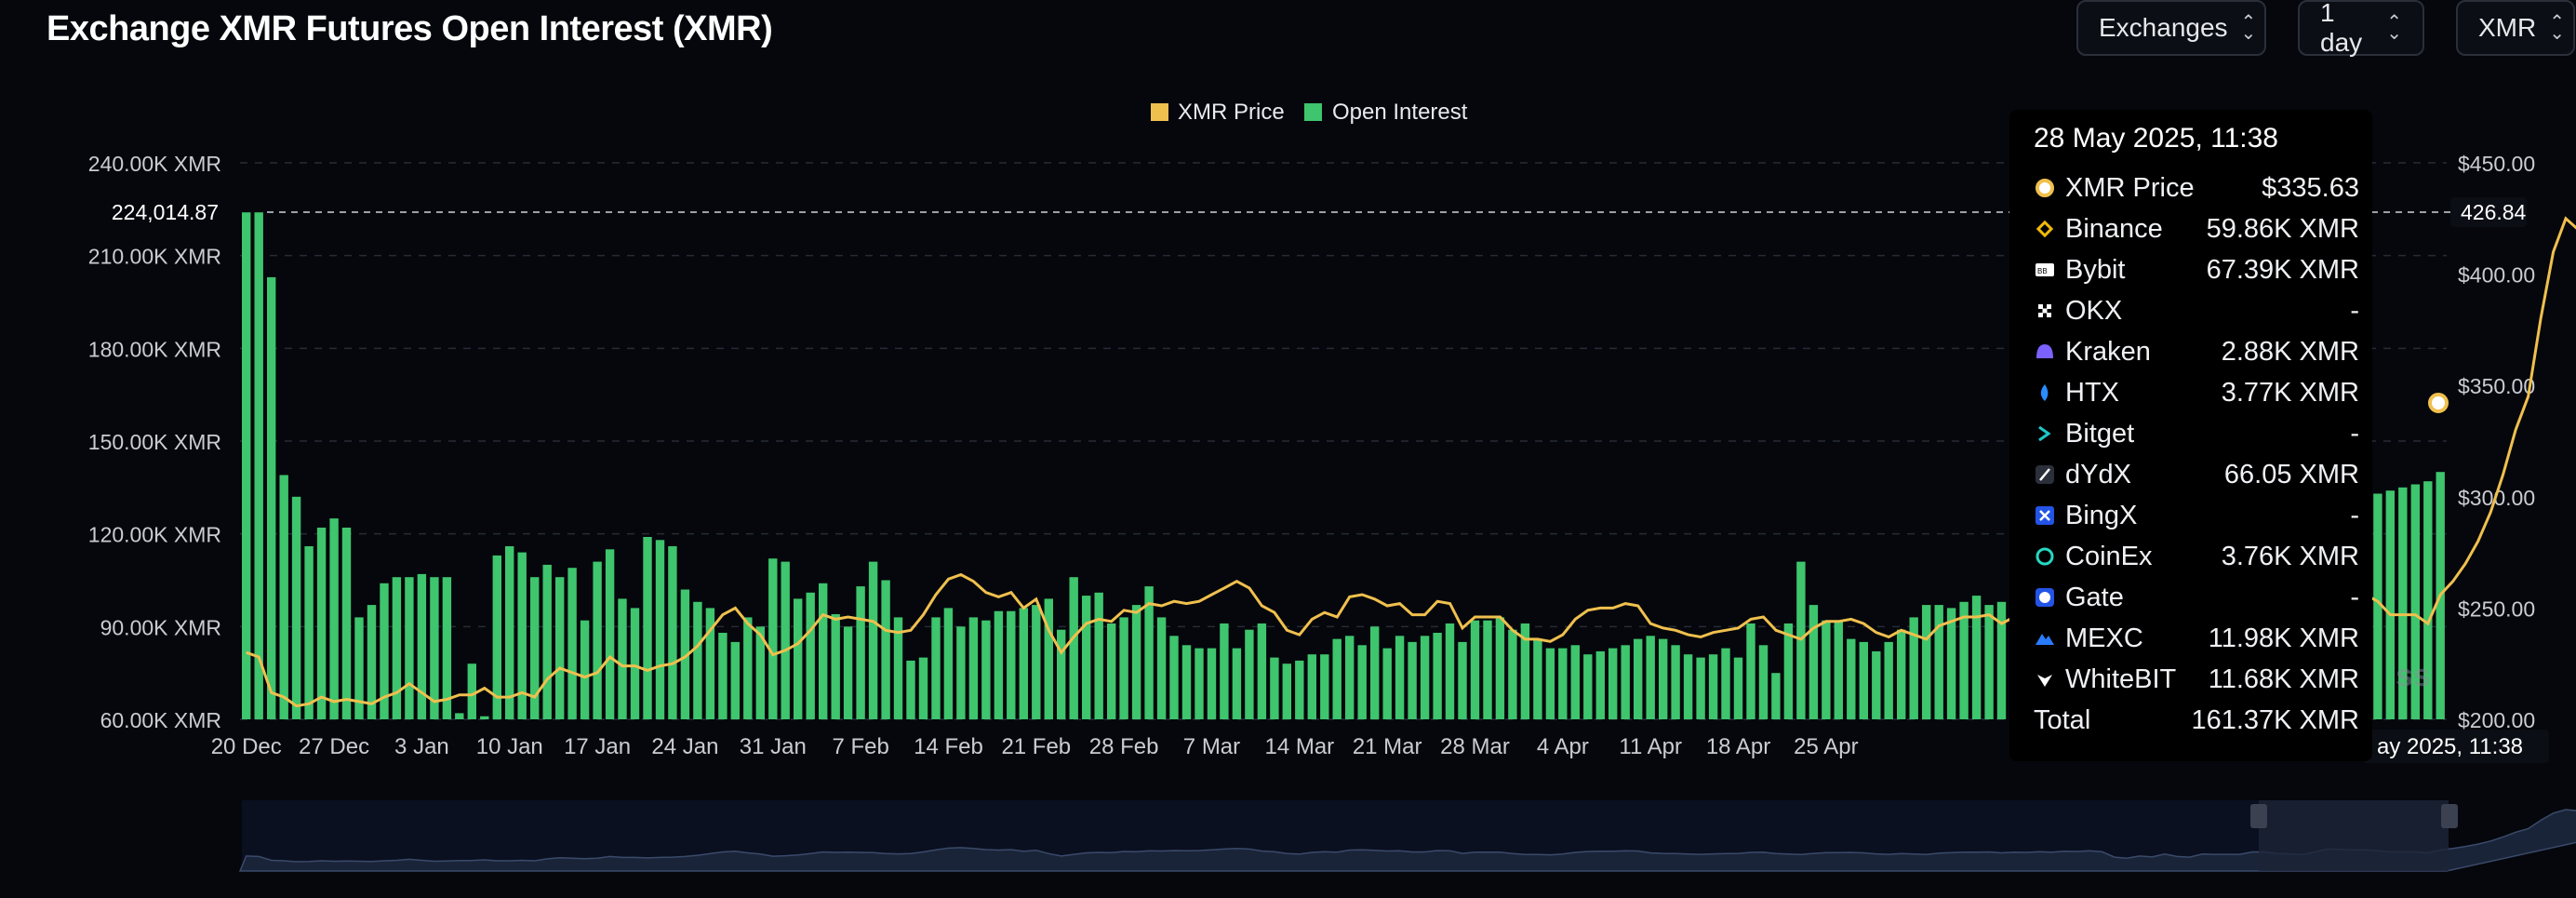 The height and width of the screenshot is (898, 2576). I want to click on tooltip-row-value: 66.05 XMR, so click(2291, 474).